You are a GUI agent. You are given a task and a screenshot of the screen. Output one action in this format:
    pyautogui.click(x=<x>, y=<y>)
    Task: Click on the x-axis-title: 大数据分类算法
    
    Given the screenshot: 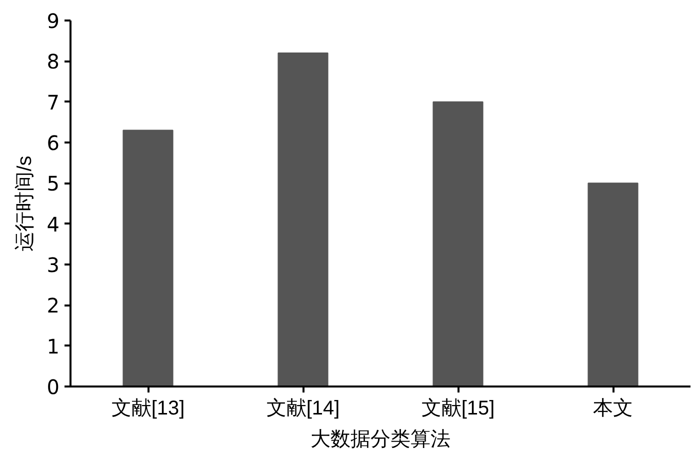 What is the action you would take?
    pyautogui.click(x=380, y=439)
    